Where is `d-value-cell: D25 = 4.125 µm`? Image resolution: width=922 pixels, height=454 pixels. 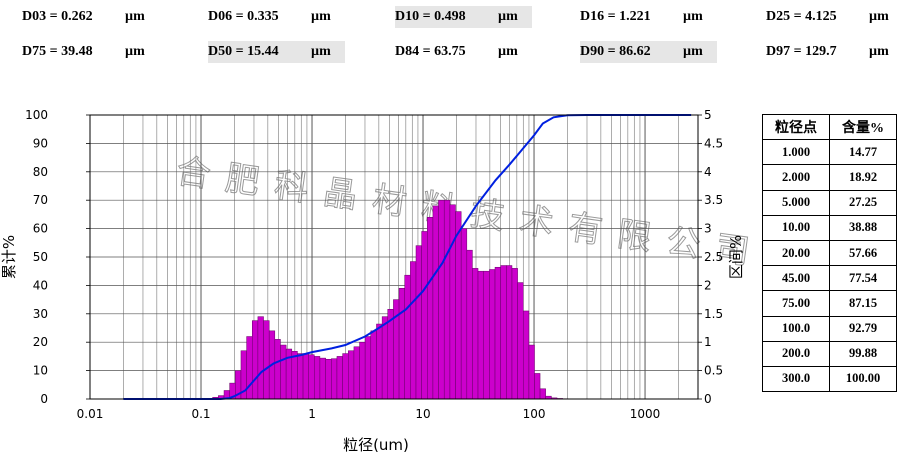 d-value-cell: D25 = 4.125 µm is located at coordinates (831, 17).